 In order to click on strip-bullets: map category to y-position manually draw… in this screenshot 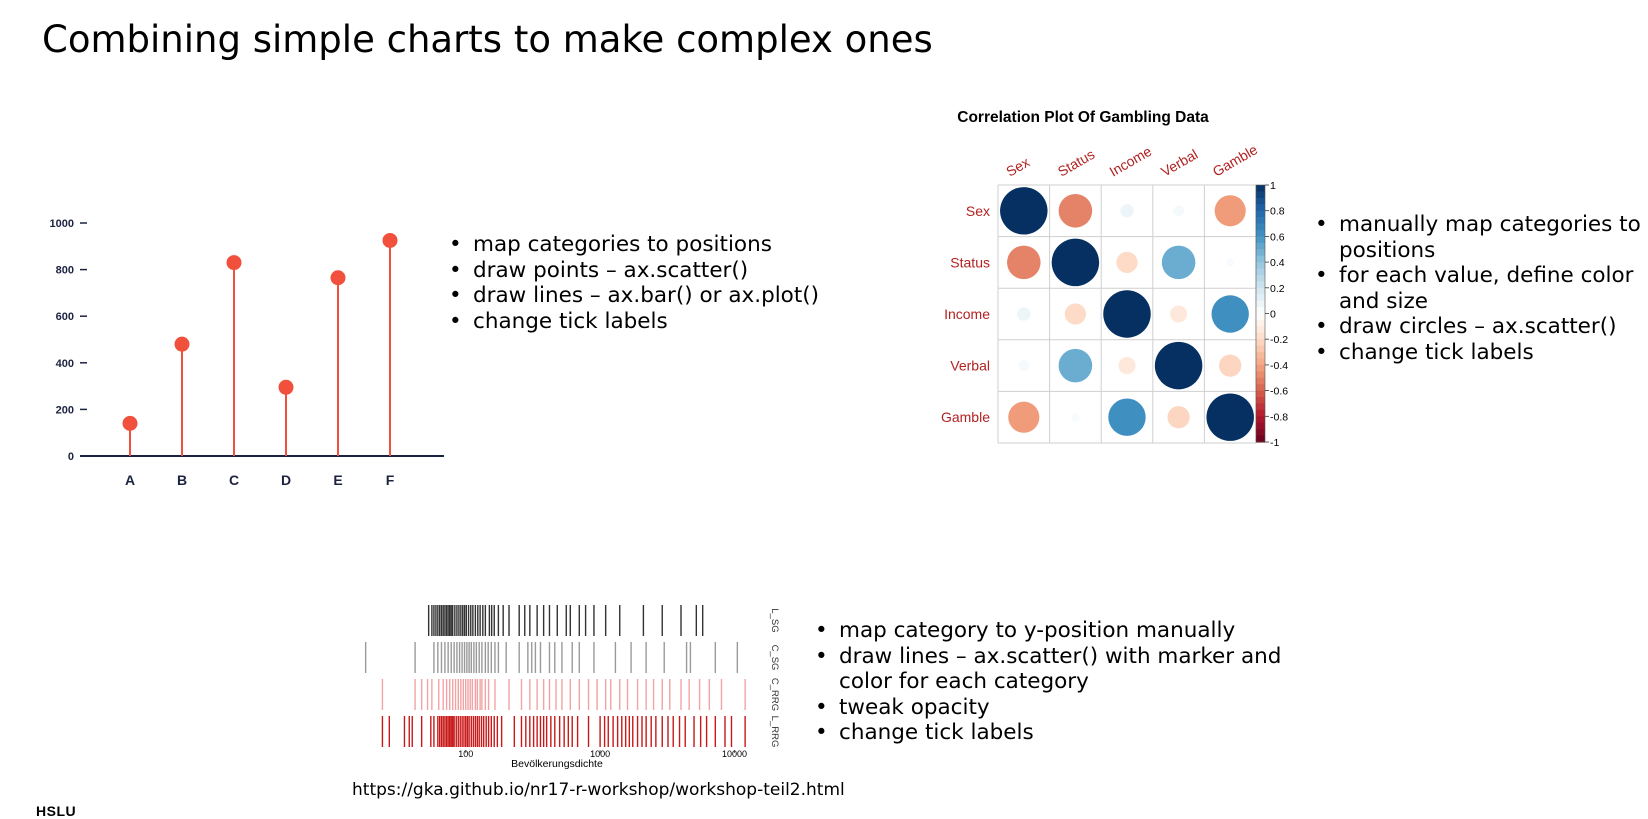, I will do `click(1048, 682)`.